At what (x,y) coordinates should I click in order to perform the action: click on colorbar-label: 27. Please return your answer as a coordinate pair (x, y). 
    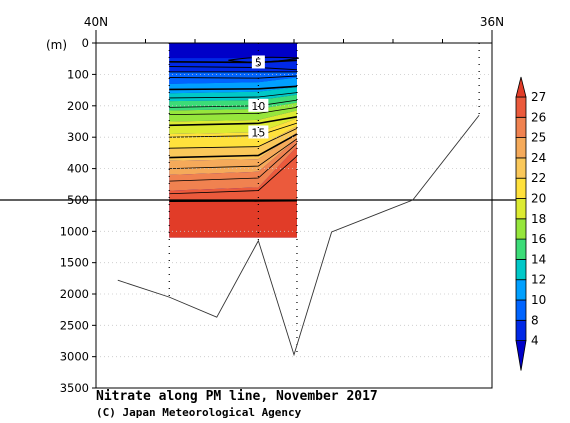
    Looking at the image, I should click on (538, 97).